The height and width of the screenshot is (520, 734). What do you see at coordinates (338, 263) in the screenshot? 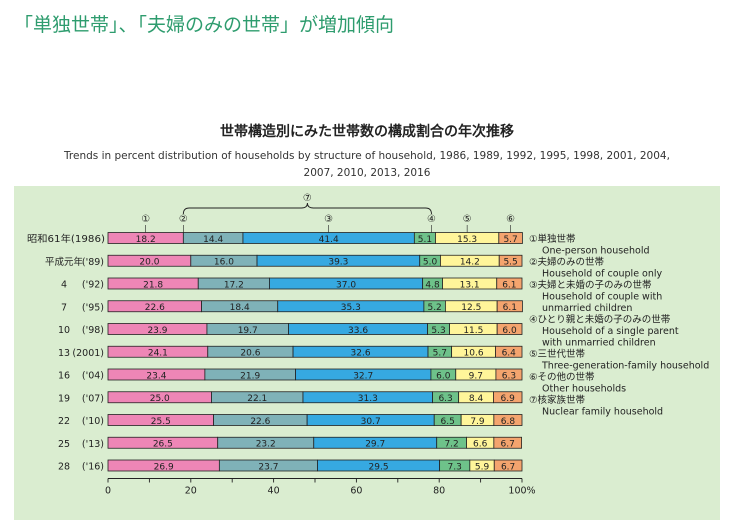
I see `data-label: 39.3` at bounding box center [338, 263].